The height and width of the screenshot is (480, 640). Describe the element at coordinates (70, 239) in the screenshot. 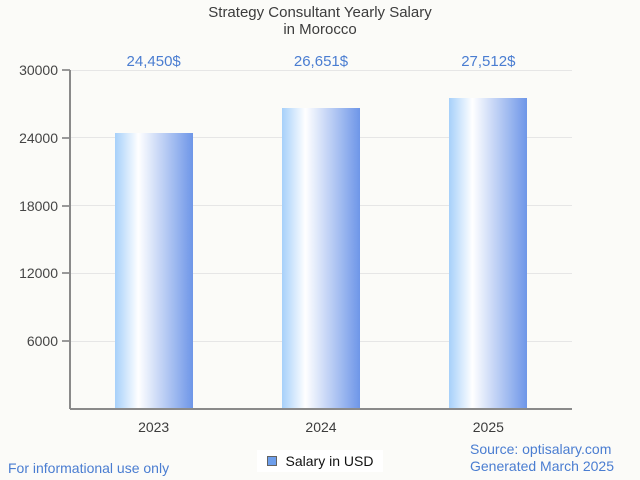

I see `y-axis-line` at that location.